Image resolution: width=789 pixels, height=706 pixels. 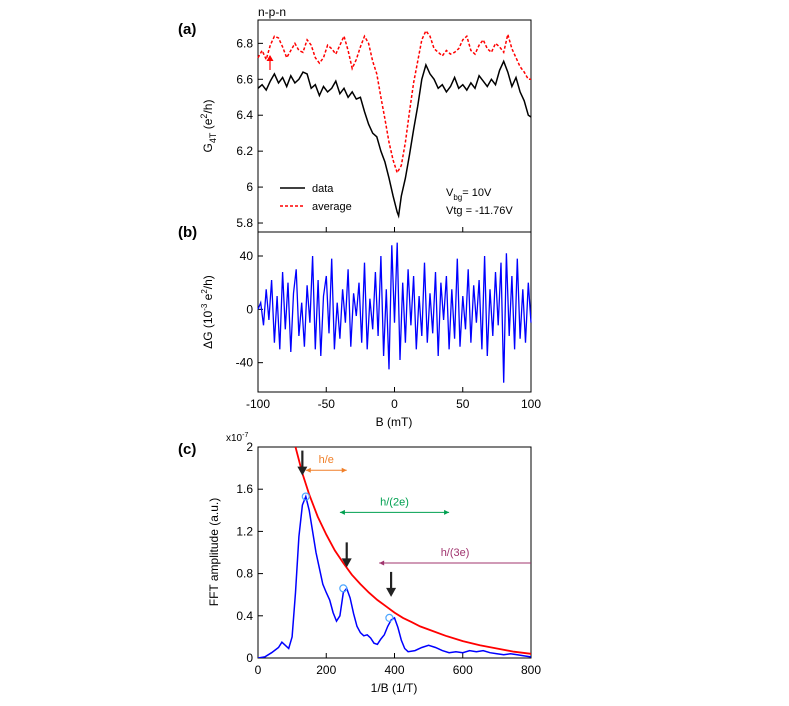 I want to click on panel-c-axis-multiplier: x10-7, so click(x=237, y=438).